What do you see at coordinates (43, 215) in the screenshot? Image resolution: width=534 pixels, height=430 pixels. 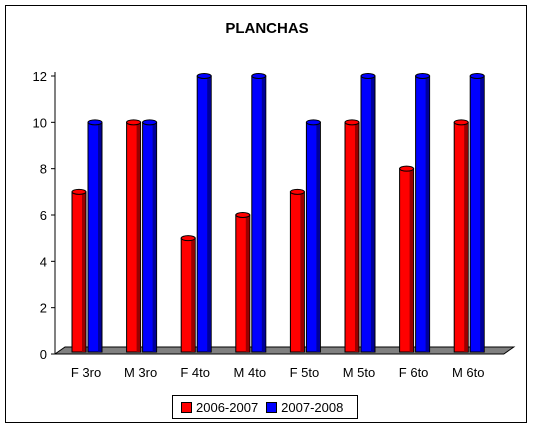 I see `y-tick-label-3: 6` at bounding box center [43, 215].